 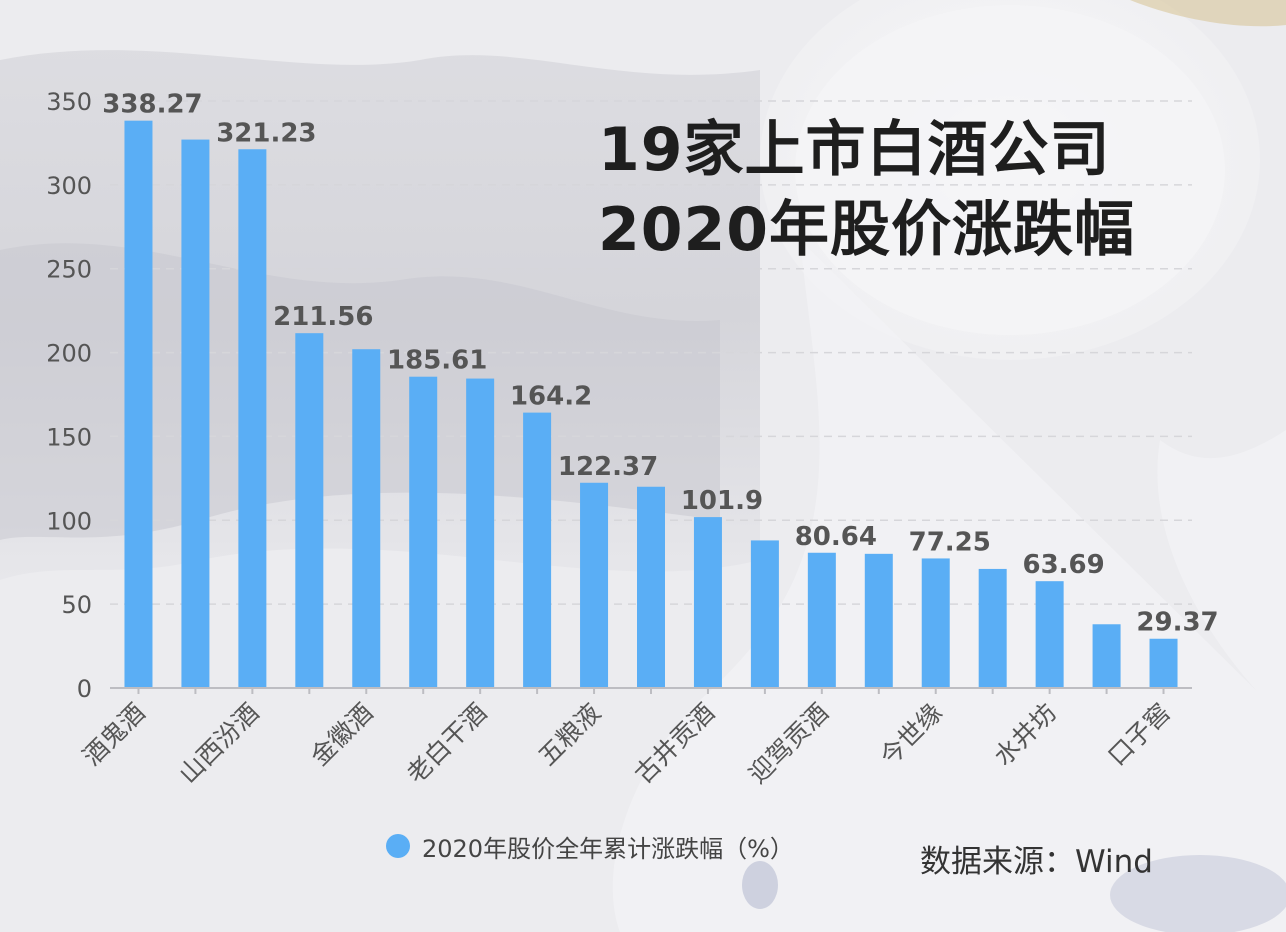 I want to click on x-tick-label: 山西汾酒, so click(x=218, y=743).